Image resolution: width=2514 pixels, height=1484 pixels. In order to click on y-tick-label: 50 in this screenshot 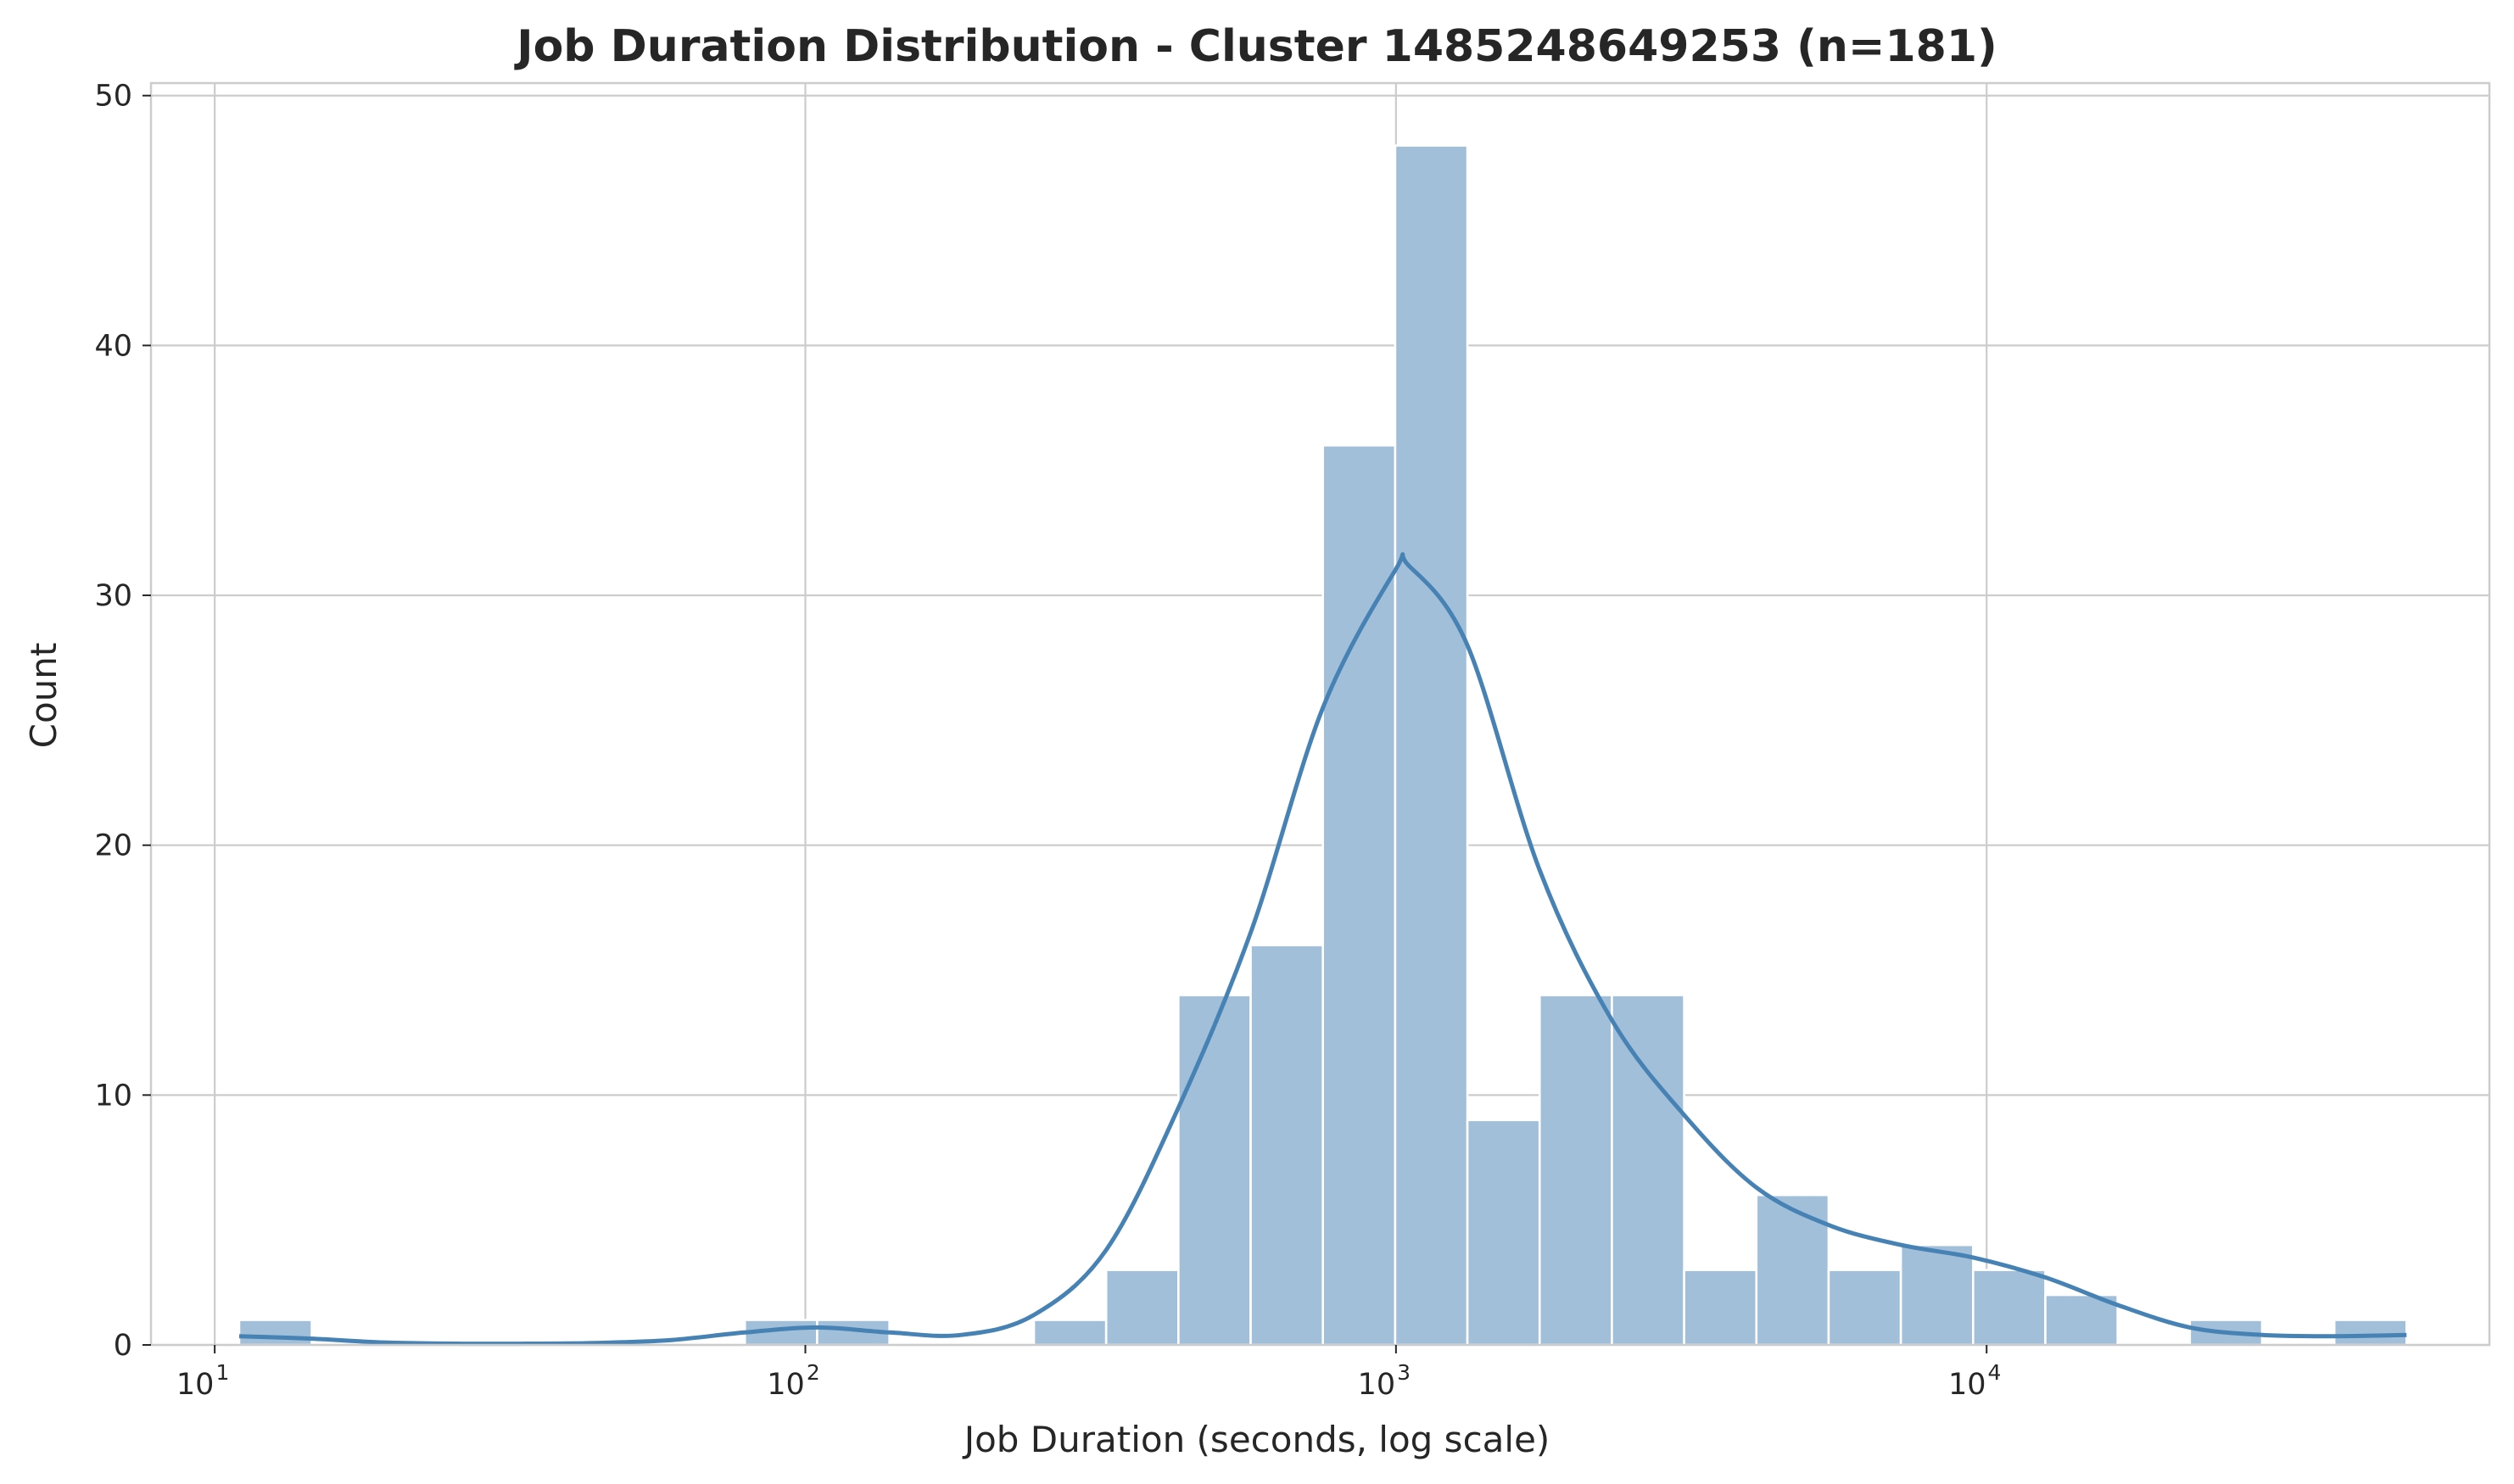, I will do `click(113, 97)`.